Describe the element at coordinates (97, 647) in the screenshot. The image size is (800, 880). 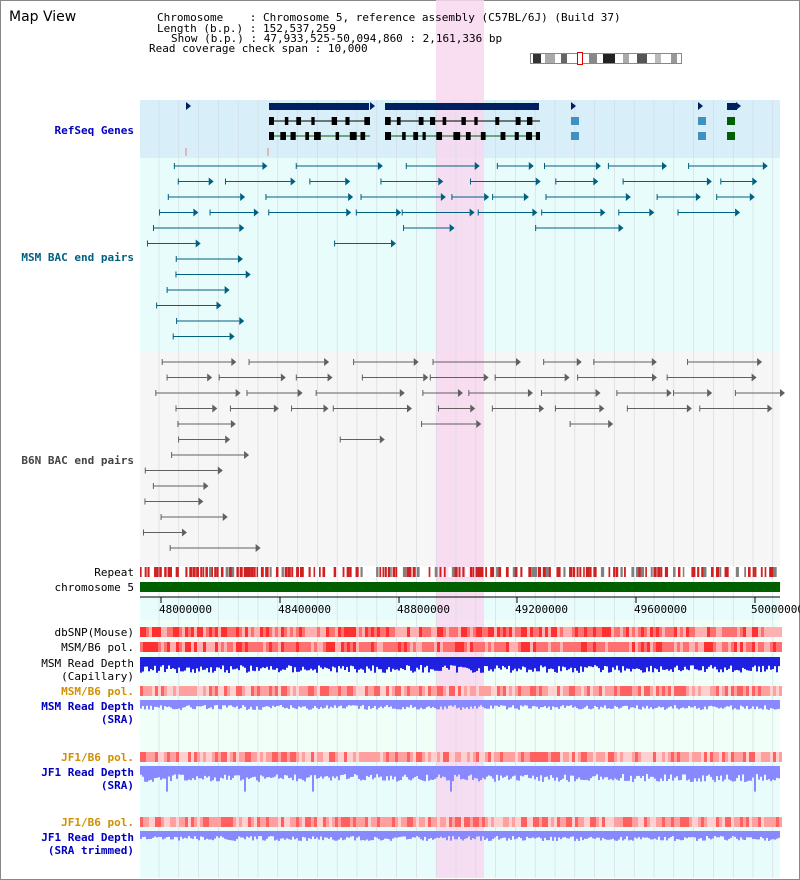
I see `track-label-msm-b6-pol: MSM/B6 pol.` at that location.